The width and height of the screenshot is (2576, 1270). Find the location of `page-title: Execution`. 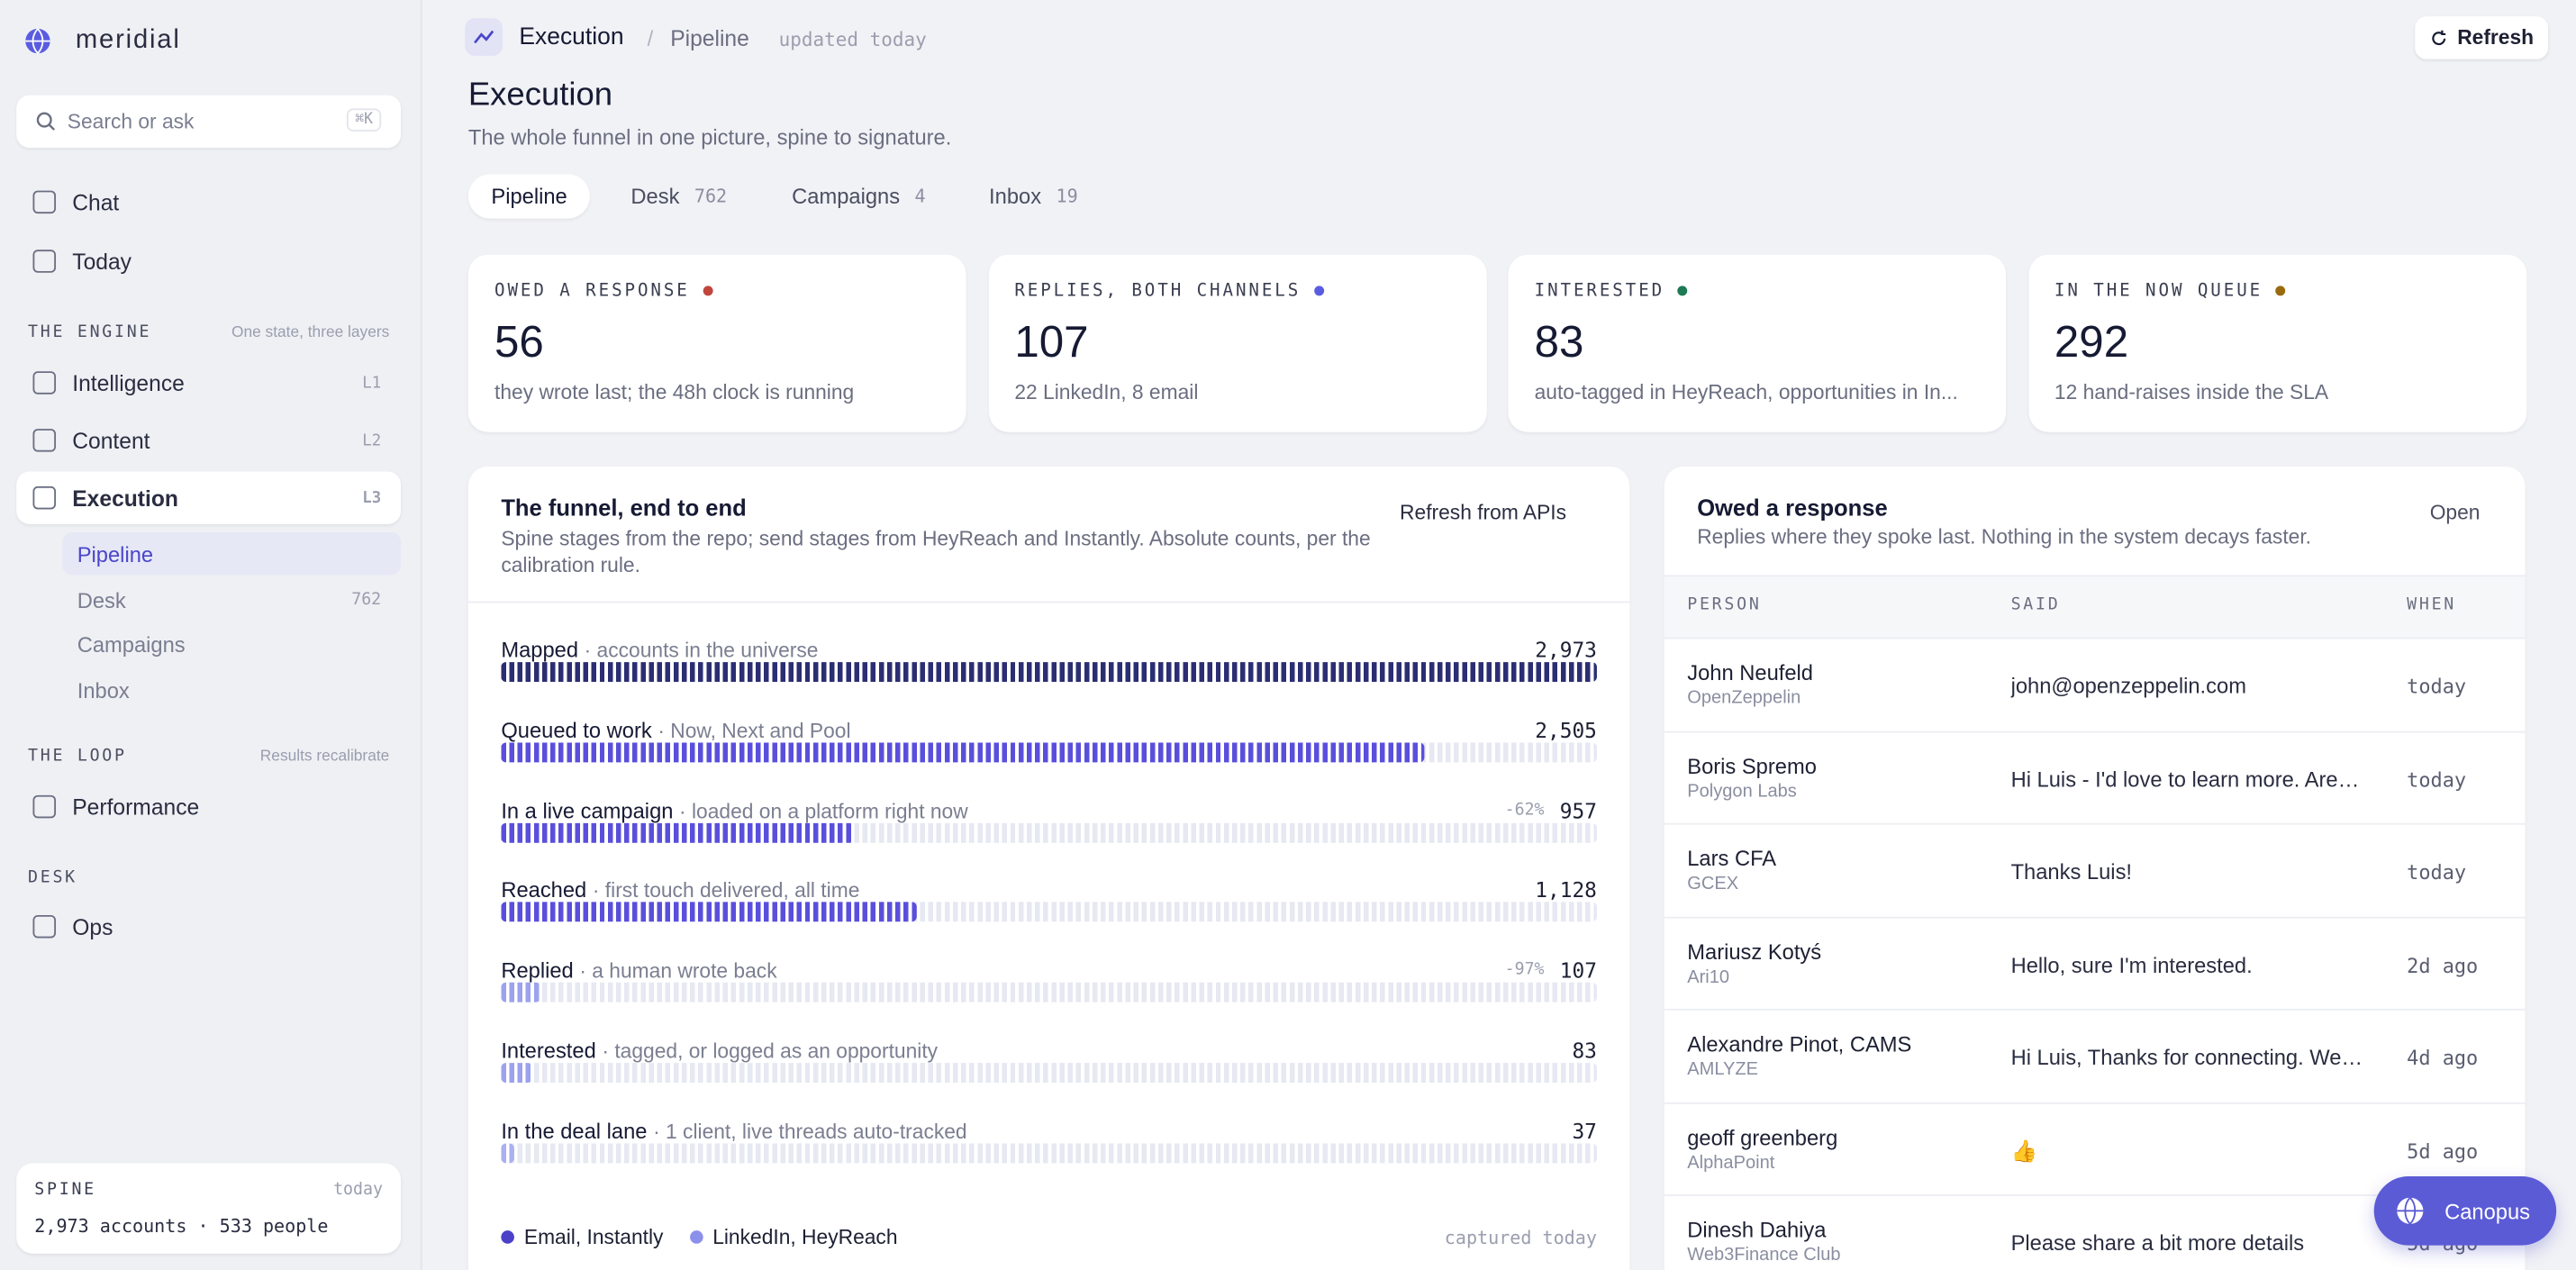

page-title: Execution is located at coordinates (540, 95).